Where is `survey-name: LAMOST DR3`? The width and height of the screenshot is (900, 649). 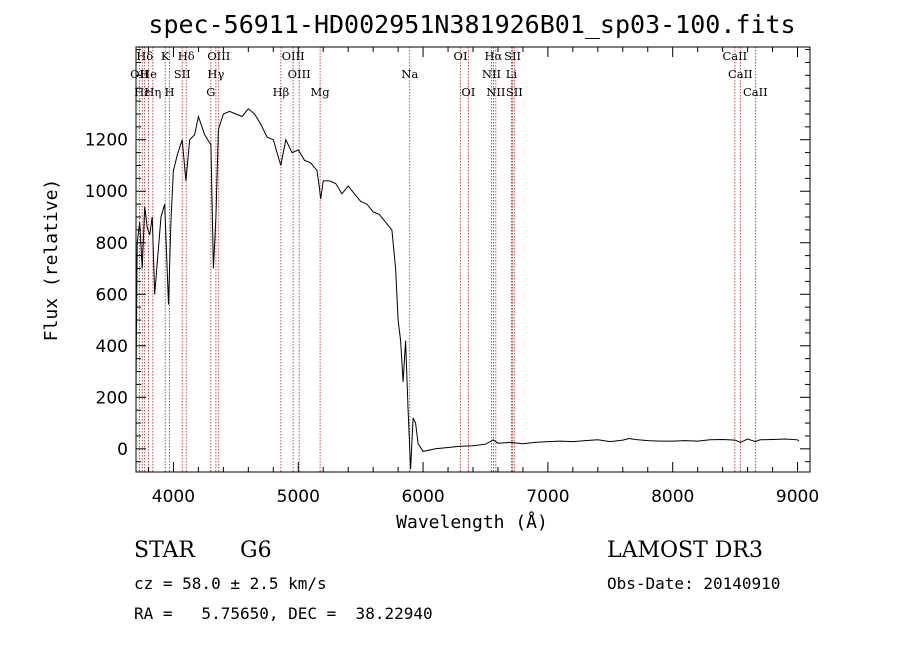 survey-name: LAMOST DR3 is located at coordinates (685, 550).